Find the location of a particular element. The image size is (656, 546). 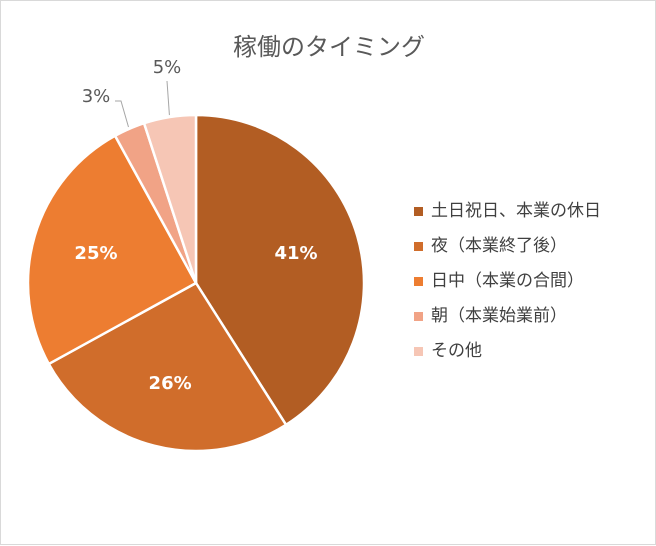

pie-slice-daytime is located at coordinates (112, 250).